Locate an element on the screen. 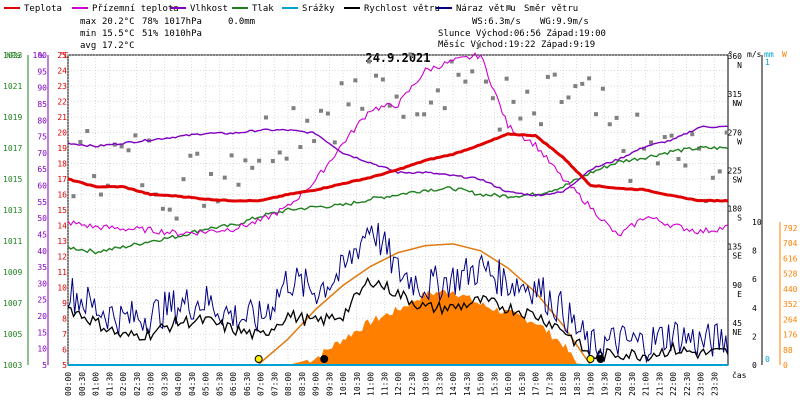 The height and width of the screenshot is (400, 800). stats-min-press: 1010hPa is located at coordinates (183, 34).